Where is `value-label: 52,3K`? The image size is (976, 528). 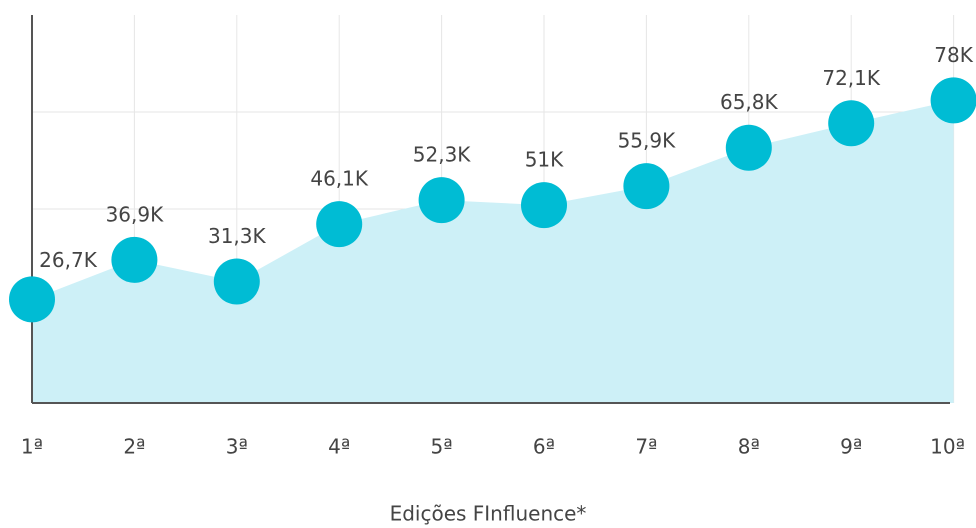
value-label: 52,3K is located at coordinates (442, 155).